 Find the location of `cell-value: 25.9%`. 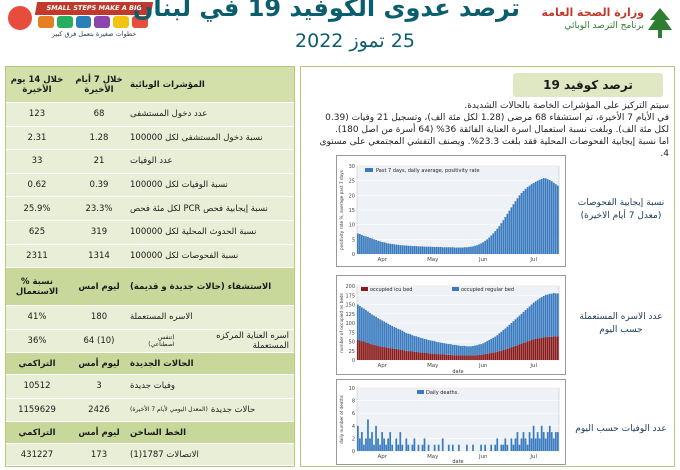

cell-value: 25.9% is located at coordinates (37, 208).